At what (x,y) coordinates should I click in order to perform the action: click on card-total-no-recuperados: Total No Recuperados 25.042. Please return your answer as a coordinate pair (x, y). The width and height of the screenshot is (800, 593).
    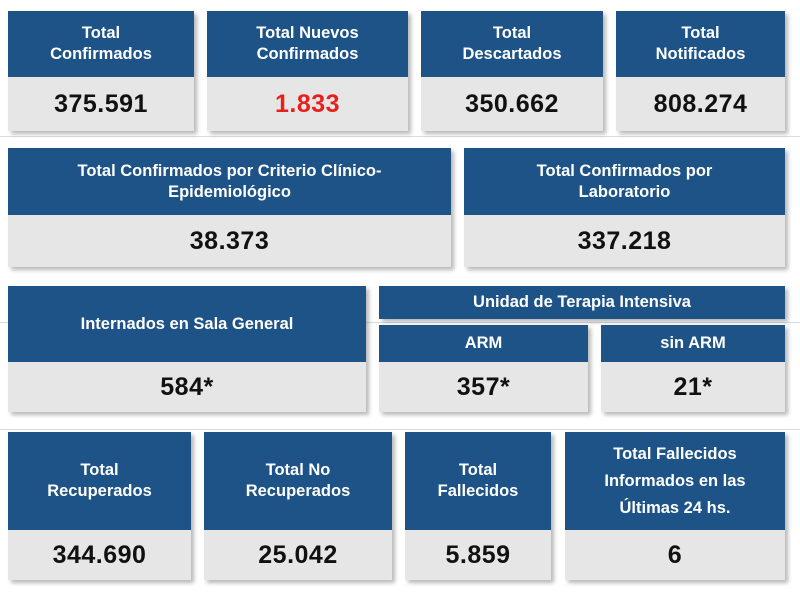
    Looking at the image, I should click on (298, 506).